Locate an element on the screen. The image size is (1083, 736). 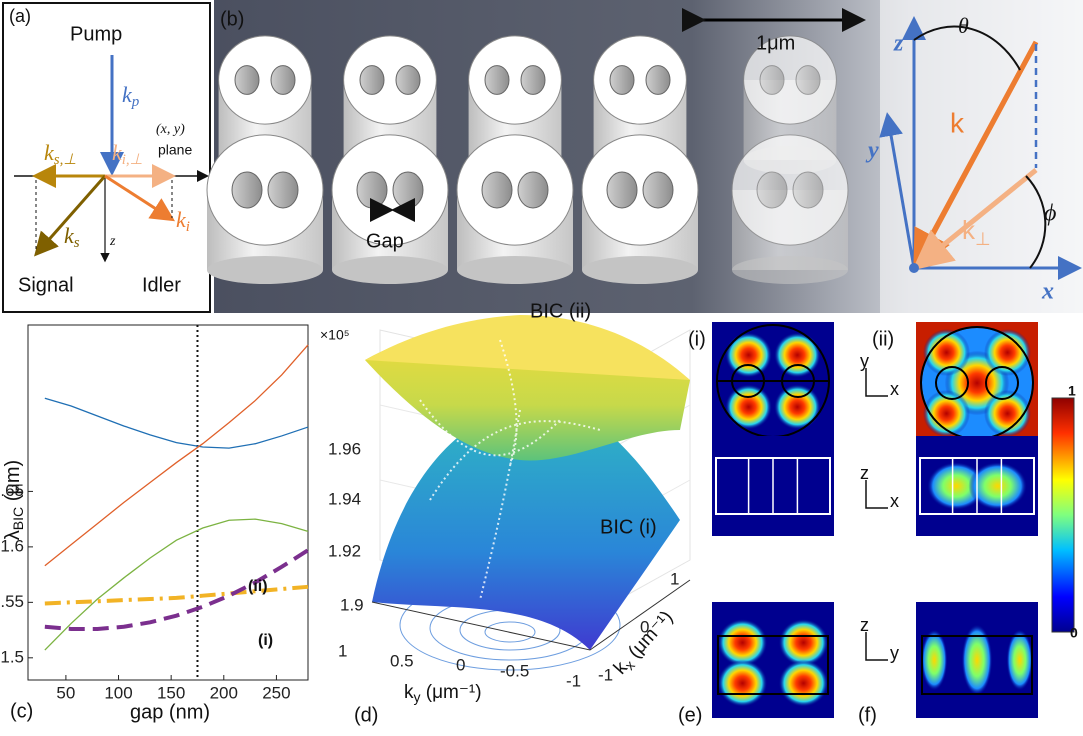
annotation: (ii) is located at coordinates (258, 586).